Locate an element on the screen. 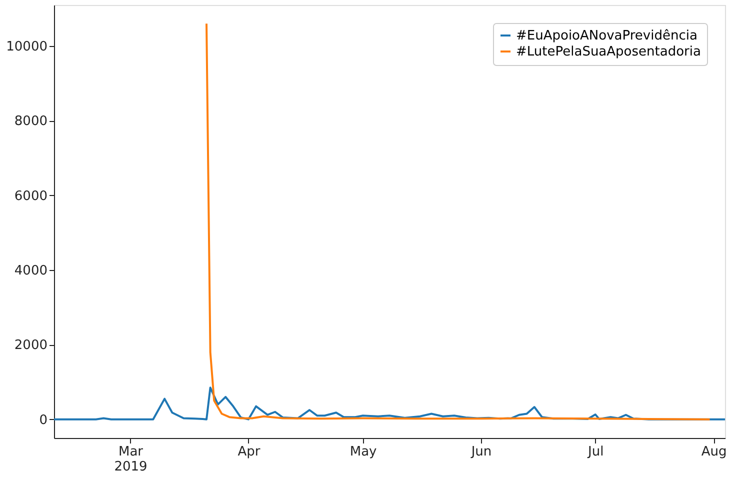  x-tick-label: Apr is located at coordinates (249, 452).